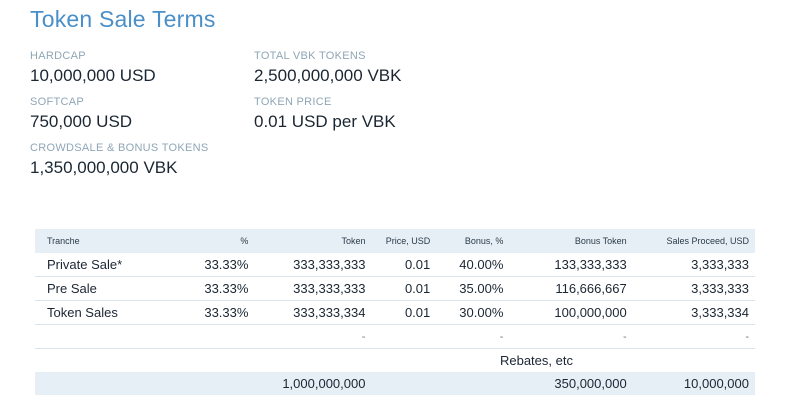  Describe the element at coordinates (693, 383) in the screenshot. I see `total-sales-proceed: 10,000,000` at that location.